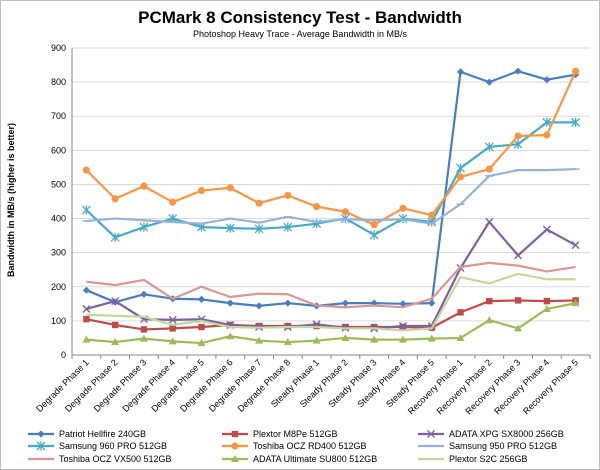 The image size is (600, 470). What do you see at coordinates (58, 150) in the screenshot?
I see `y-tick-label: 600` at bounding box center [58, 150].